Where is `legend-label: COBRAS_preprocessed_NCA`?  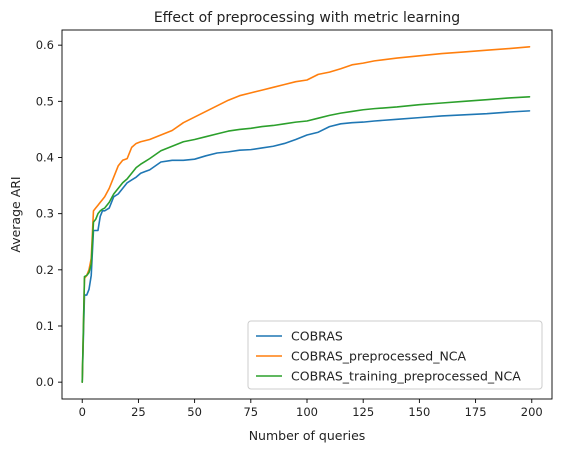
legend-label: COBRAS_preprocessed_NCA is located at coordinates (379, 356).